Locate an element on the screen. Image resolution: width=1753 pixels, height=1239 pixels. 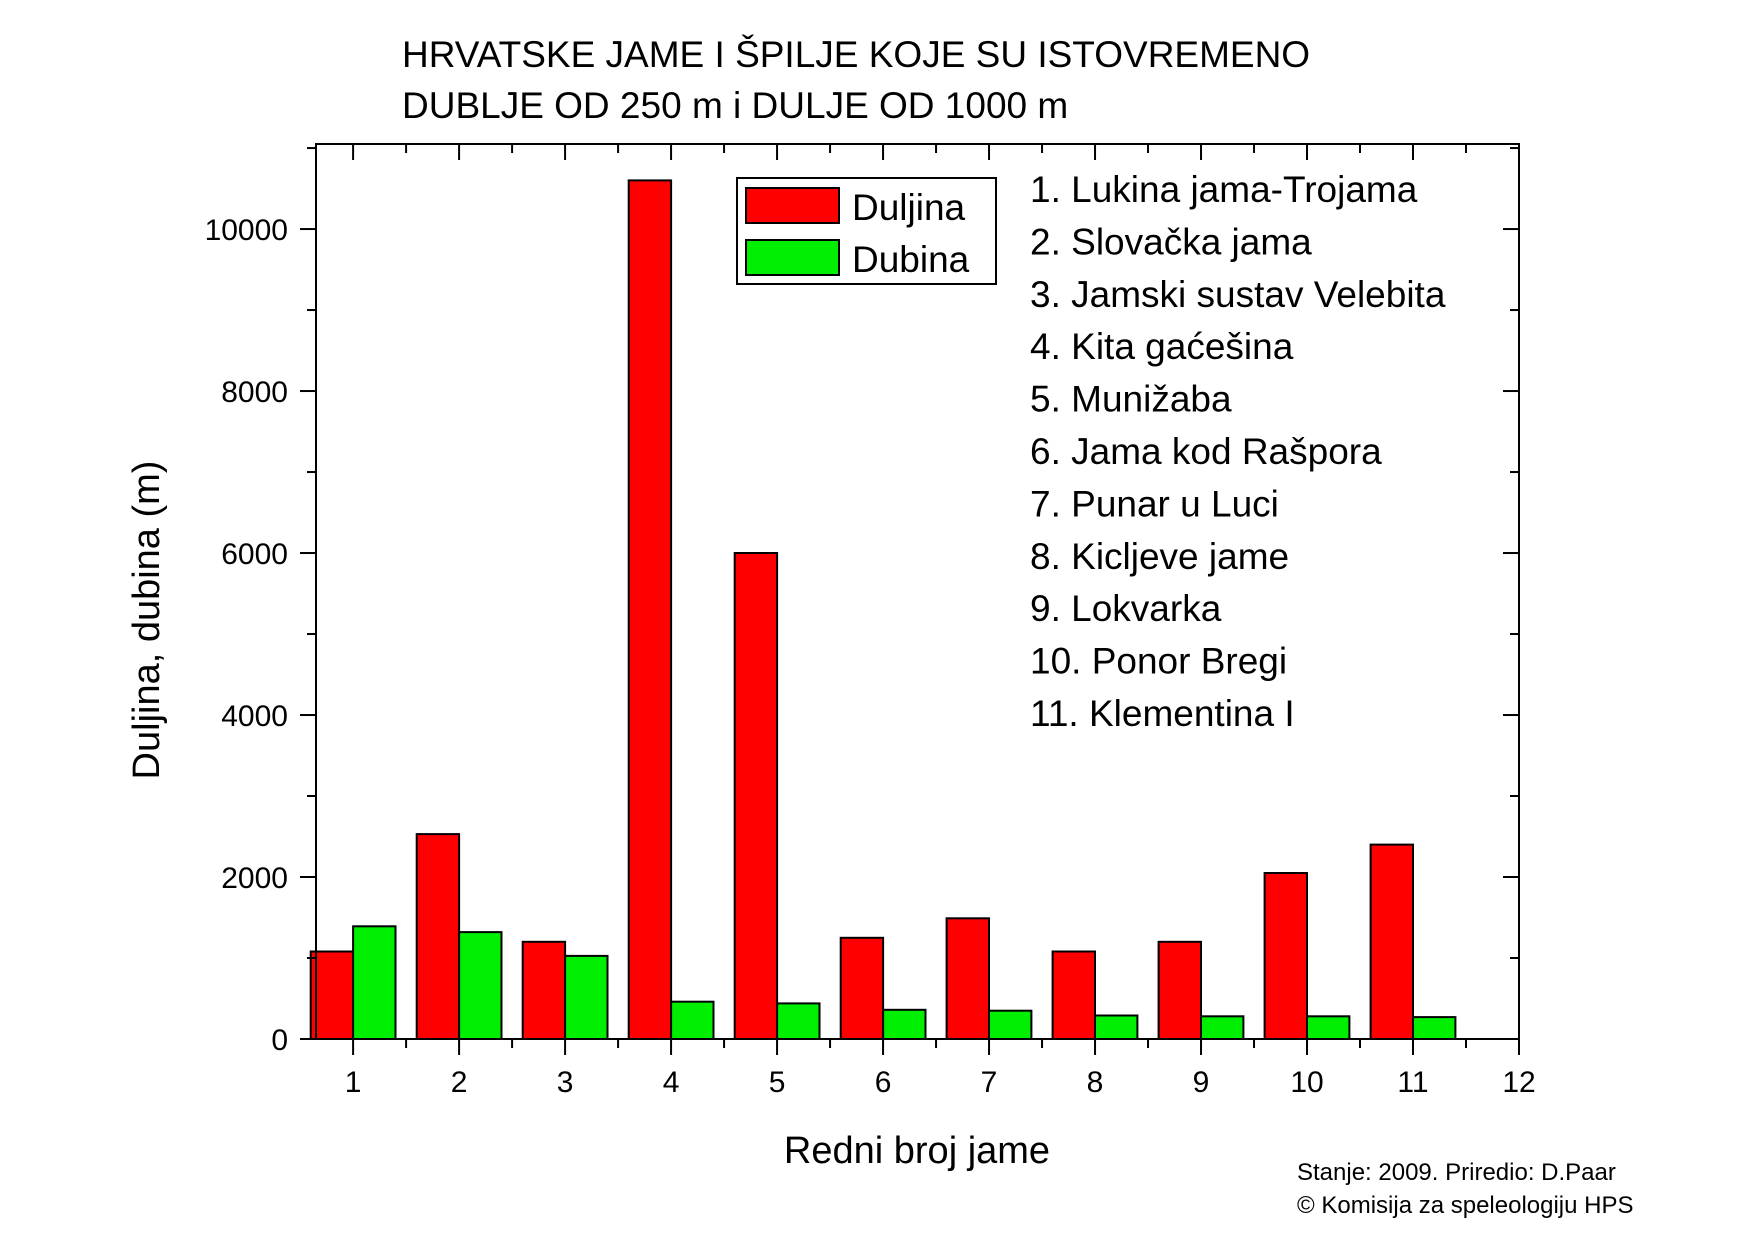
x-tick-label-2: 2 is located at coordinates (459, 1082).